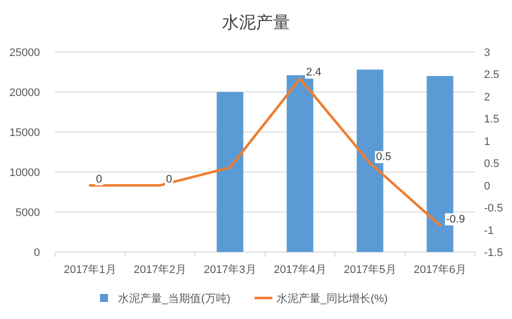 The image size is (512, 319). I want to click on x-tick-label: 2017年4月, so click(300, 270).